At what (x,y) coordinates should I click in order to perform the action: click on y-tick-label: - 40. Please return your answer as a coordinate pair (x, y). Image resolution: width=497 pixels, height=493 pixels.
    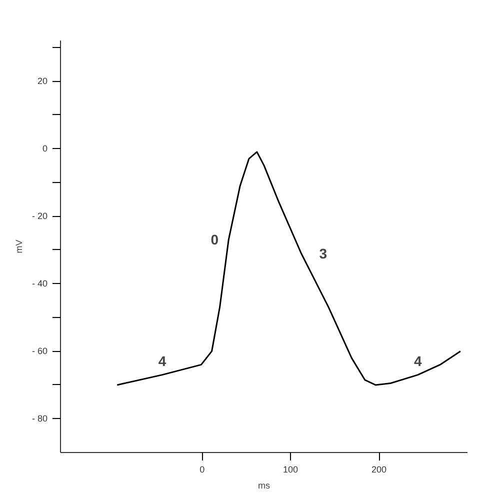
    Looking at the image, I should click on (40, 283).